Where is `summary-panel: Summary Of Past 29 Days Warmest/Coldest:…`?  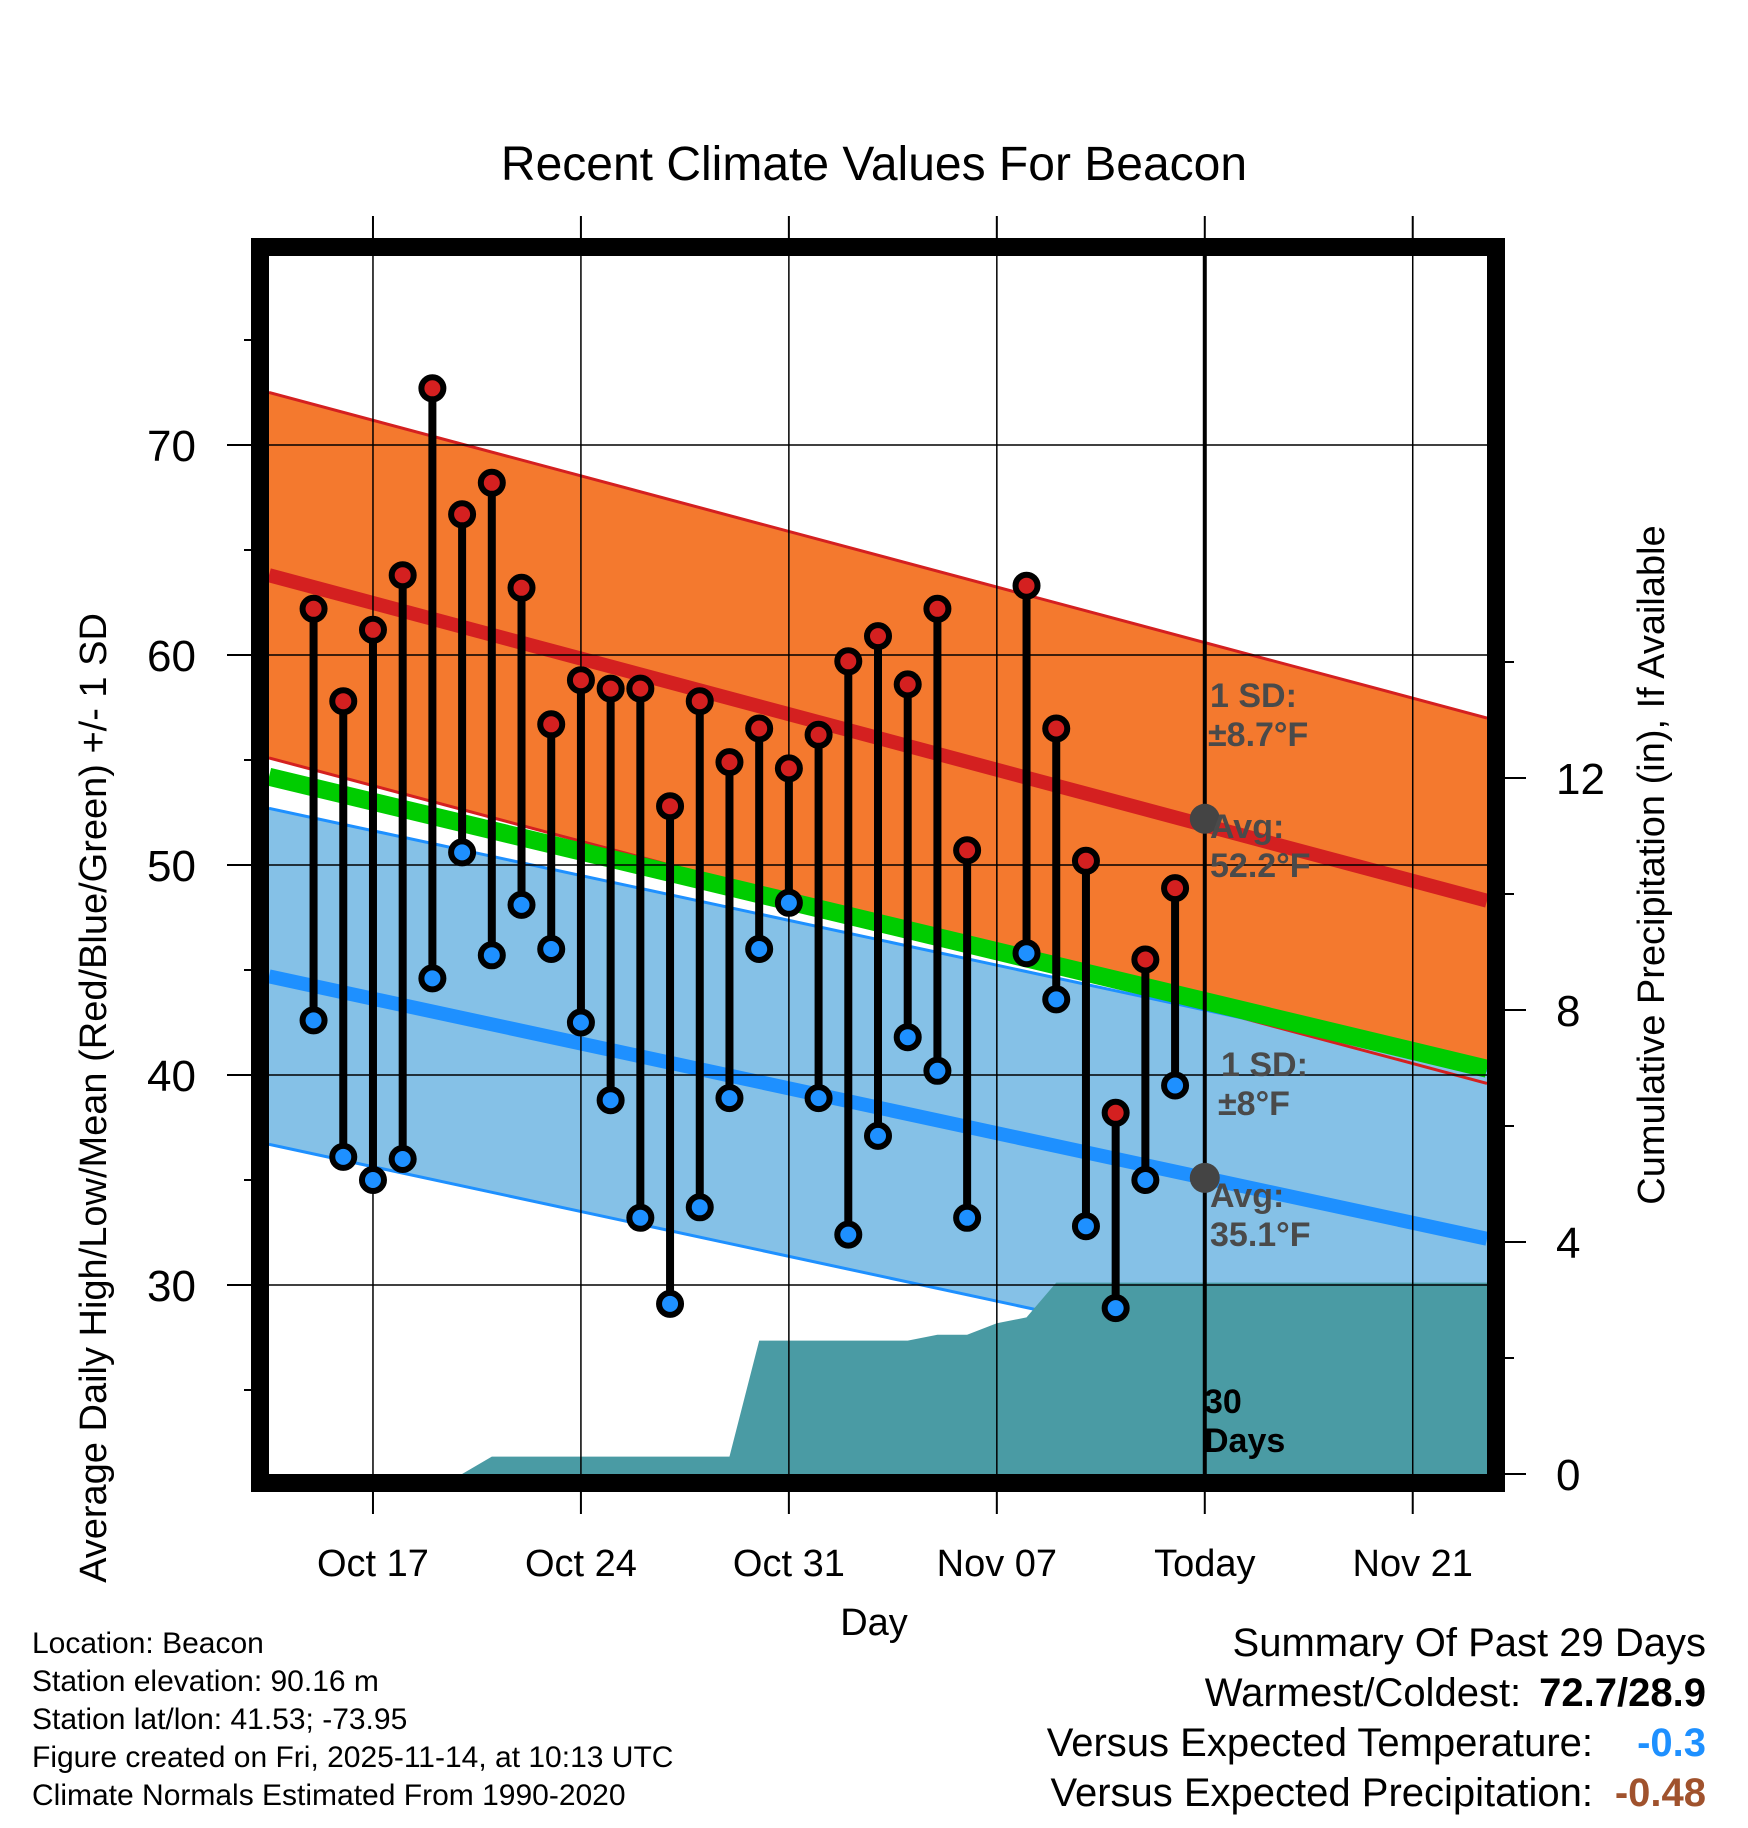 summary-panel: Summary Of Past 29 Days Warmest/Coldest:… is located at coordinates (1376, 1718).